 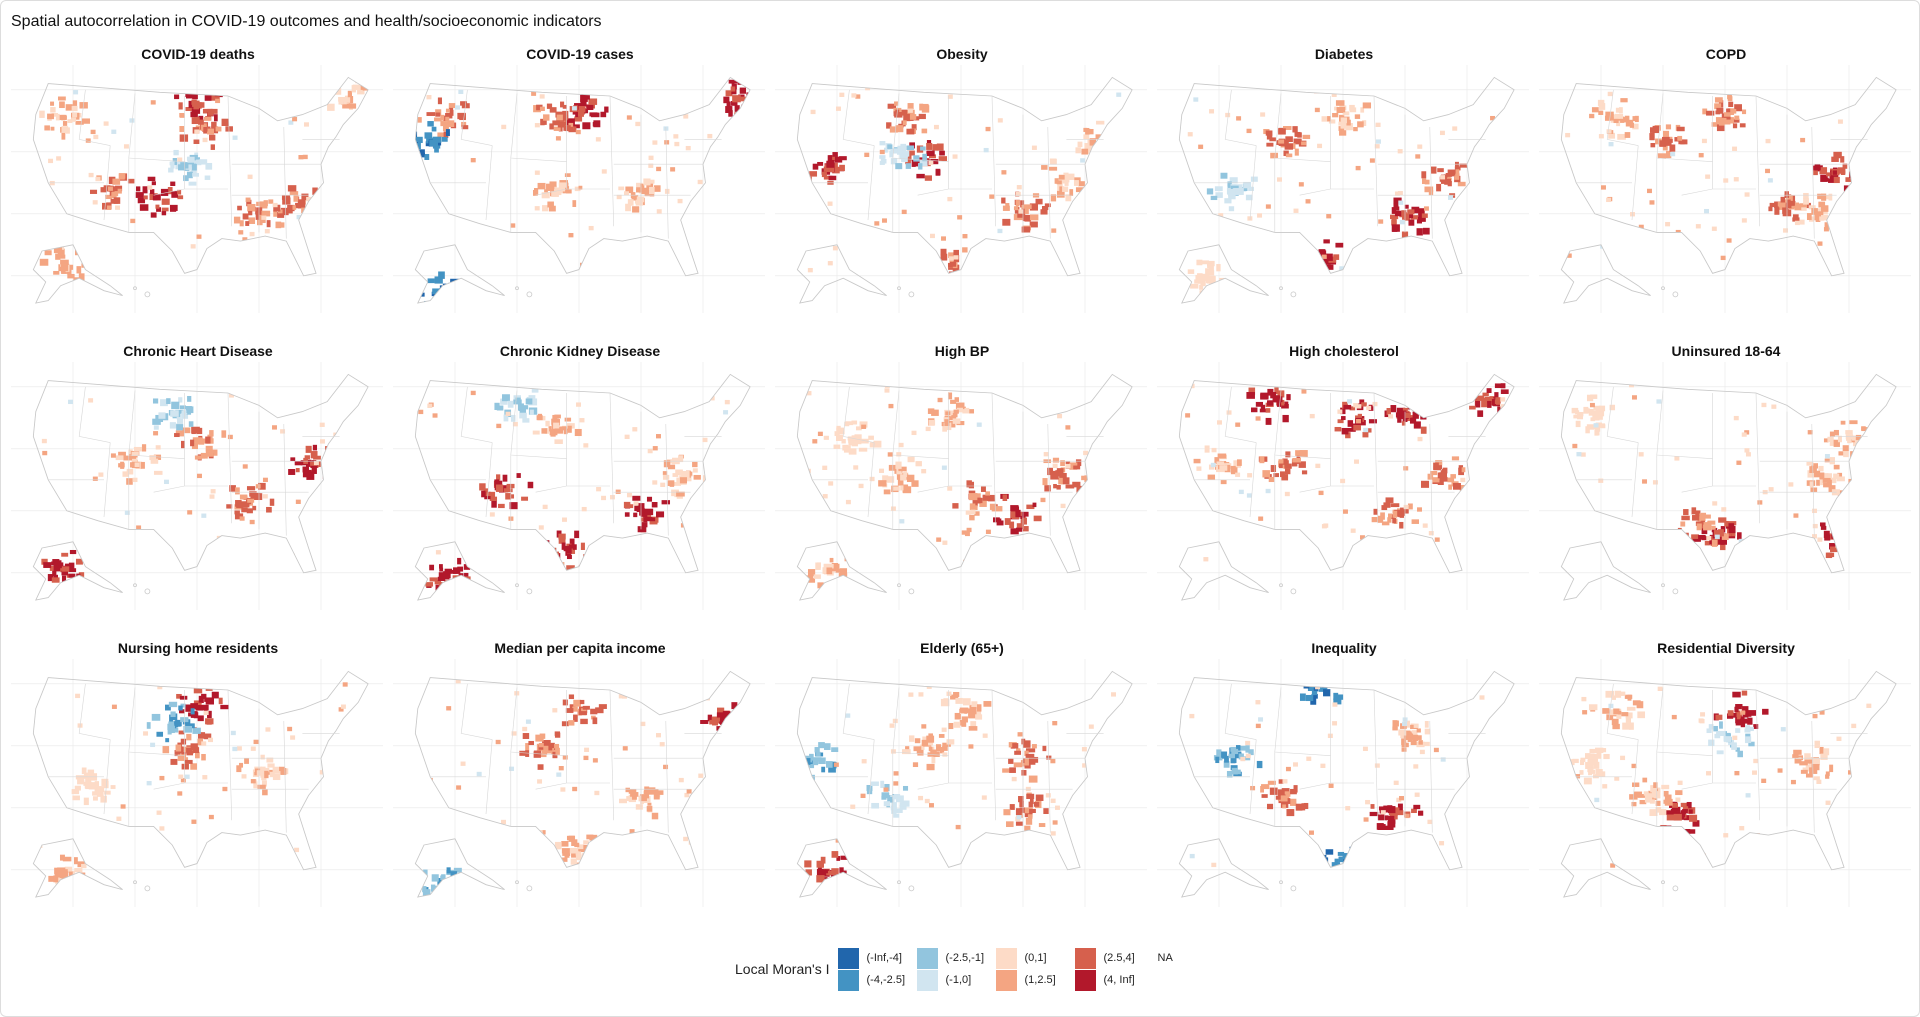 What do you see at coordinates (147, 888) in the screenshot?
I see `hawaii` at bounding box center [147, 888].